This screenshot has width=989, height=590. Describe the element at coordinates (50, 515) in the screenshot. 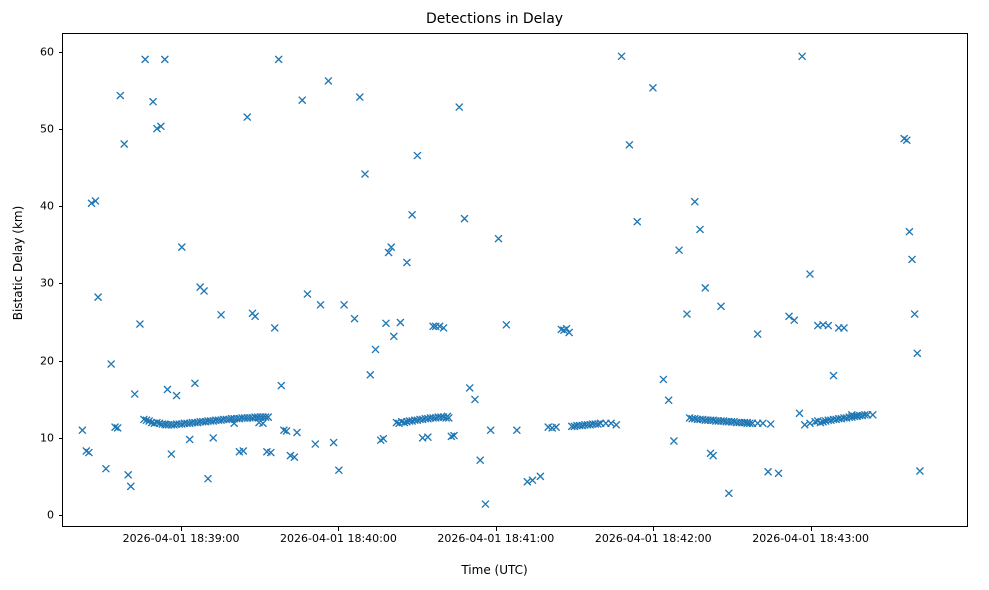

I see `y-tick-label-0: 0` at that location.